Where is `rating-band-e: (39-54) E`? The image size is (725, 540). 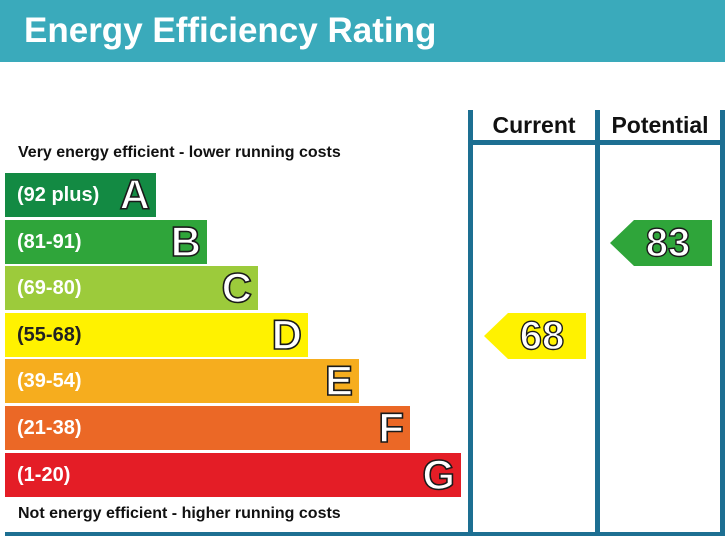 rating-band-e: (39-54) E is located at coordinates (182, 380).